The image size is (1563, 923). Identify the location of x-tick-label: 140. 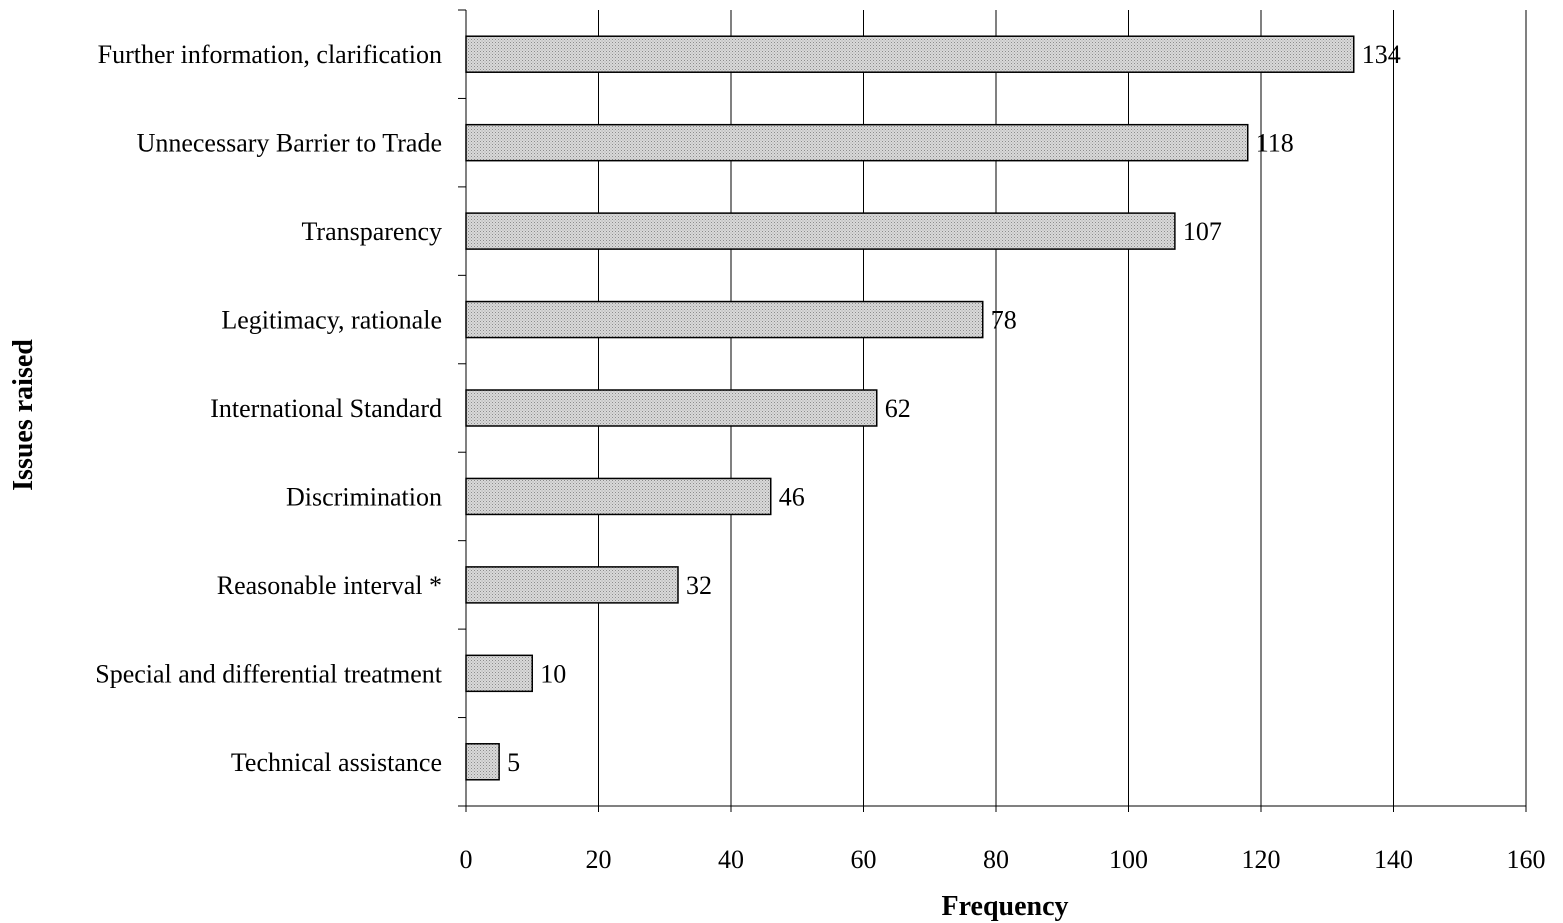
(1393, 859).